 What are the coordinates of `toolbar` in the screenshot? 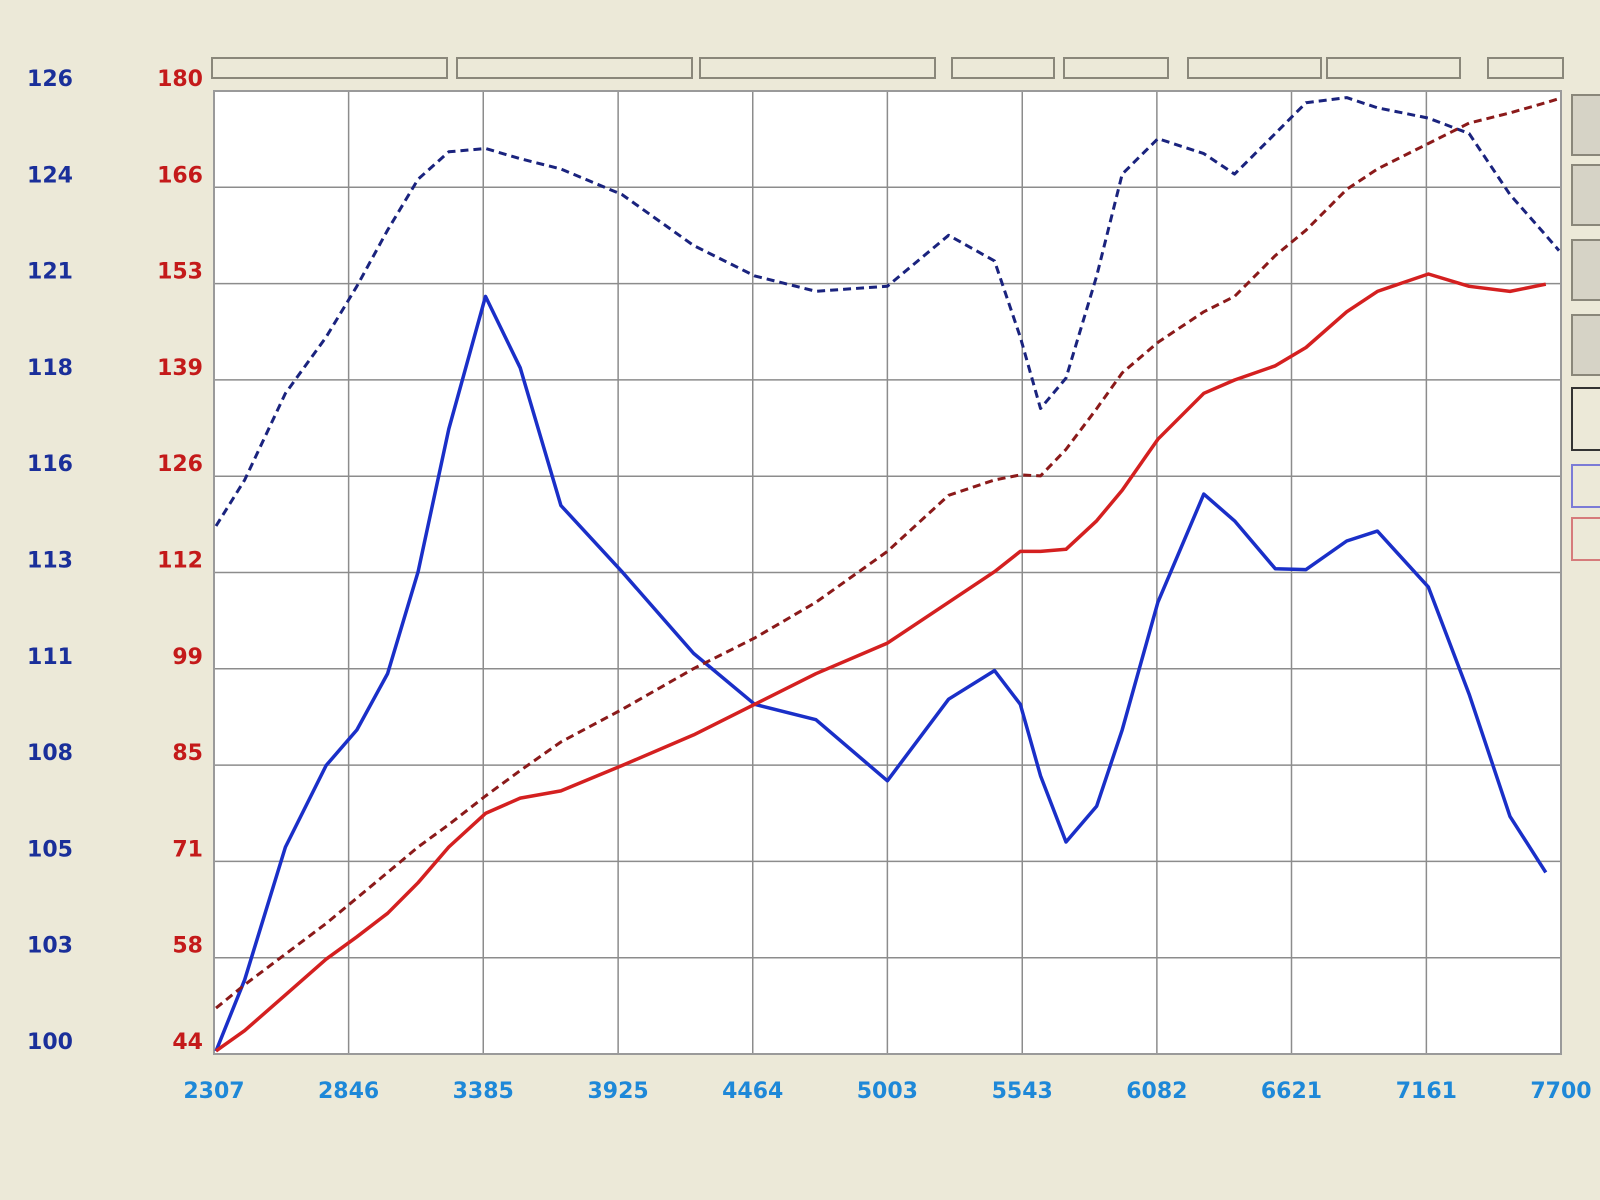 It's located at (887, 68).